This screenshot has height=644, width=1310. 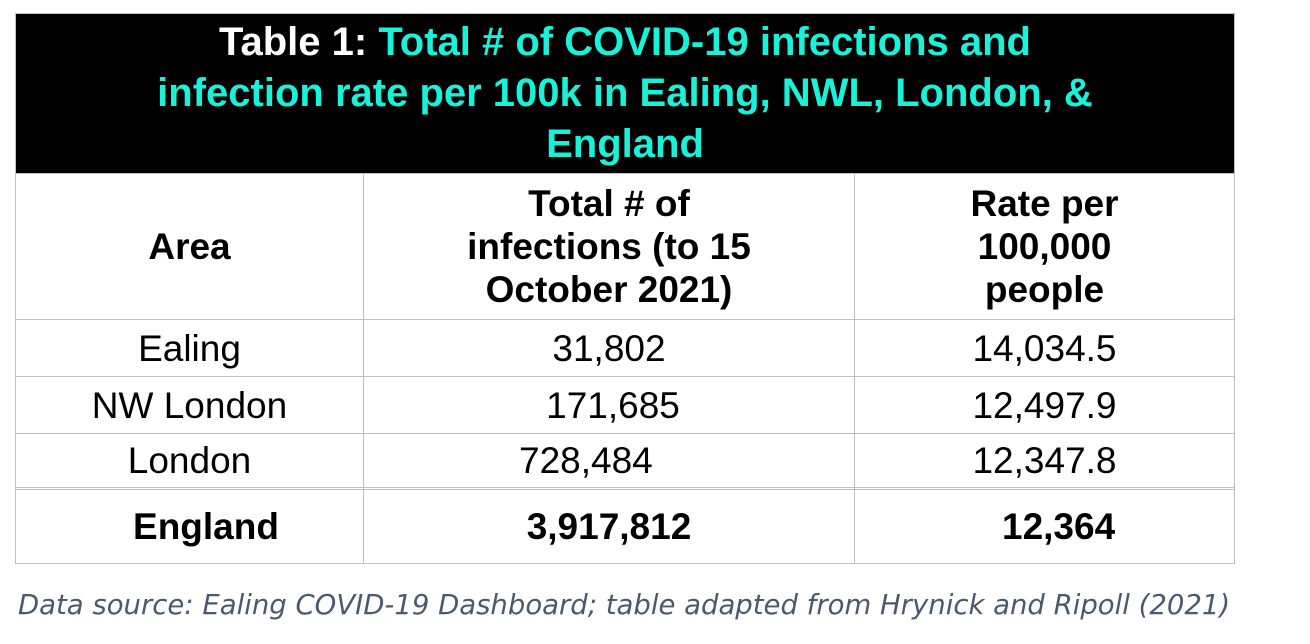 I want to click on header-infections-line-2: infections (to 15, so click(x=609, y=246).